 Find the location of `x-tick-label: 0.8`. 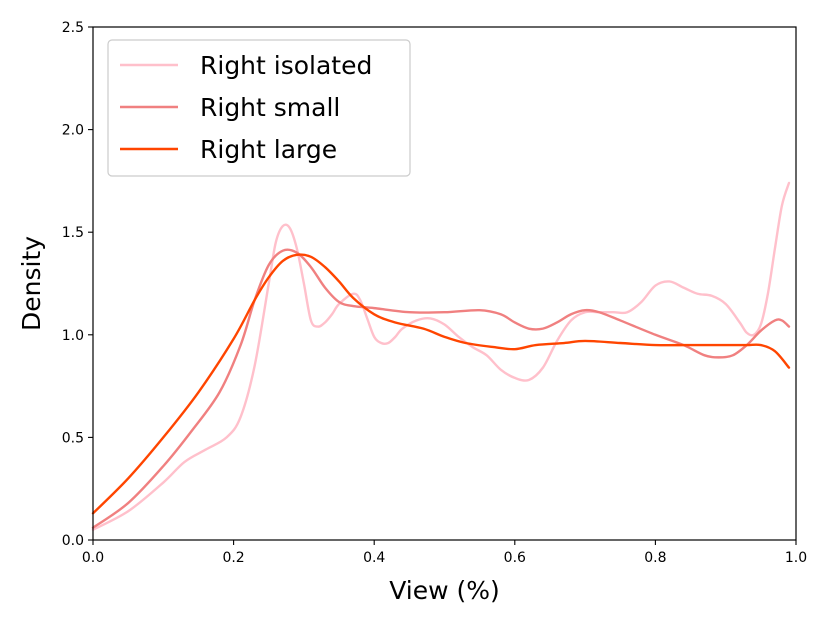

x-tick-label: 0.8 is located at coordinates (655, 558).